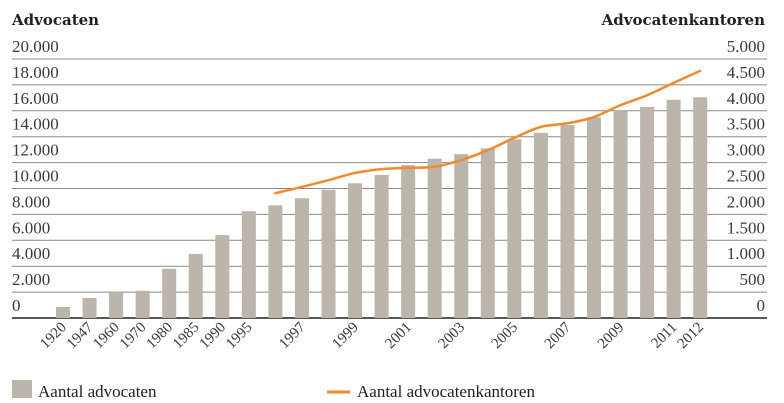 This screenshot has height=403, width=784. What do you see at coordinates (35, 46) in the screenshot?
I see `left-tick-label: 20.000` at bounding box center [35, 46].